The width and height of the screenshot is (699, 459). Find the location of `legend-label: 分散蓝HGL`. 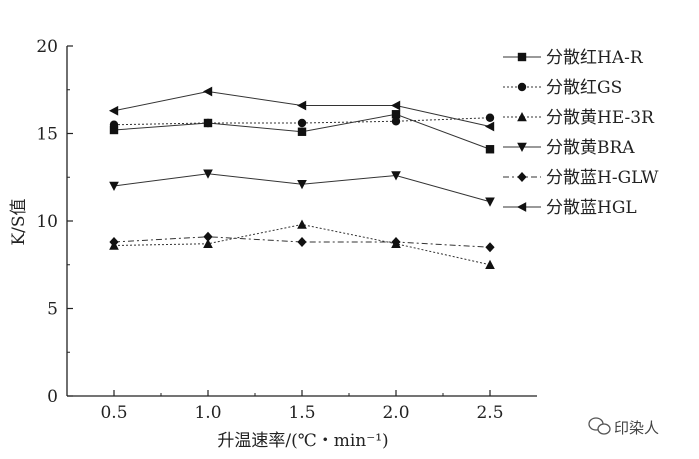

legend-label: 分散蓝HGL is located at coordinates (591, 208).